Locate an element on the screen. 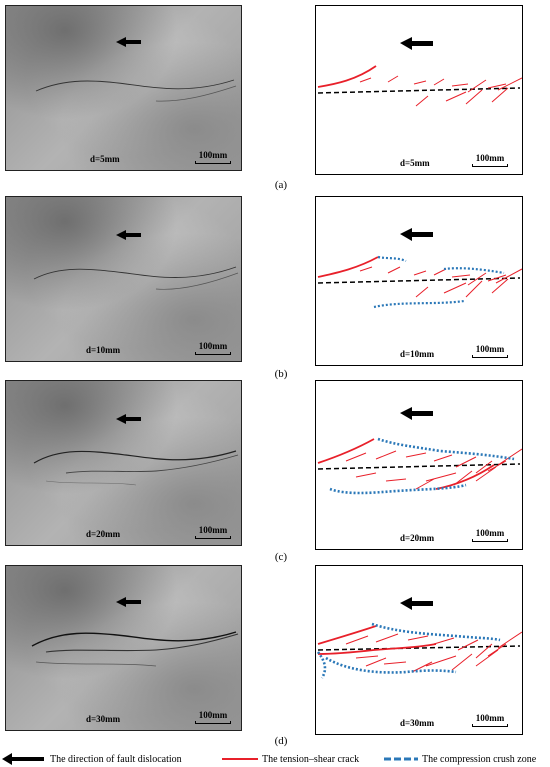  legend-arrow-label: The direction of fault dislocation is located at coordinates (116, 759).